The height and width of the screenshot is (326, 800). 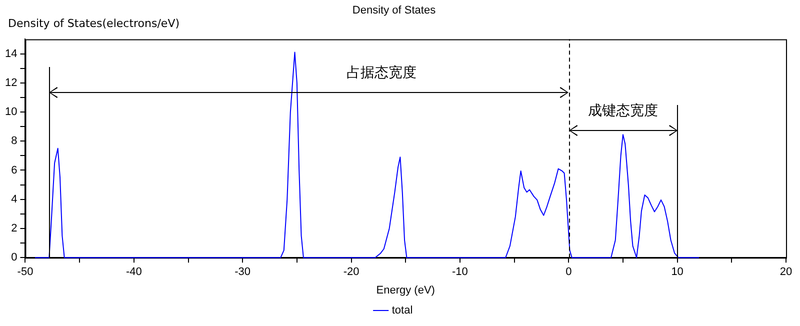 What do you see at coordinates (14, 258) in the screenshot?
I see `y-tick-label: 0` at bounding box center [14, 258].